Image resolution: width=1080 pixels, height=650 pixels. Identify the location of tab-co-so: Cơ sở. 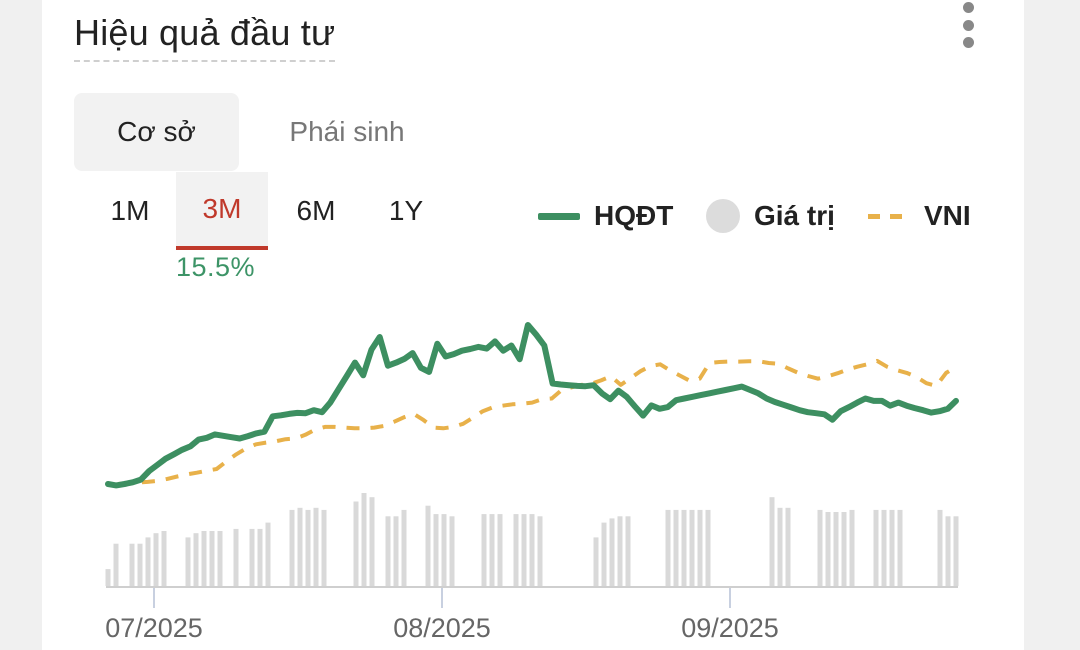
(156, 132).